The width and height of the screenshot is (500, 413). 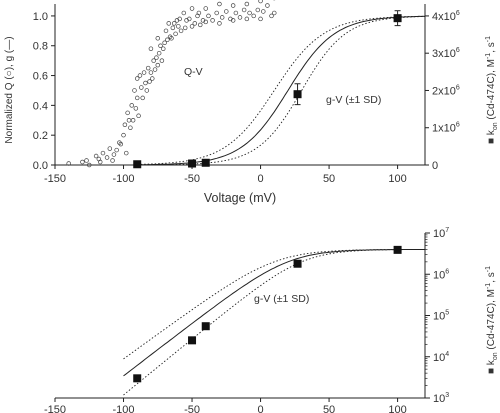 I want to click on top-left-y-tick-label: 1.0, so click(x=40, y=17).